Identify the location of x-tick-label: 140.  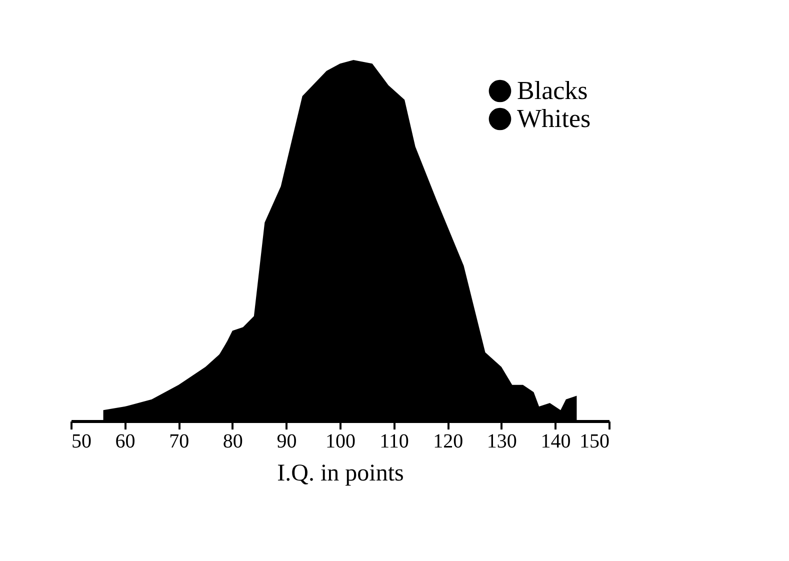
(555, 441).